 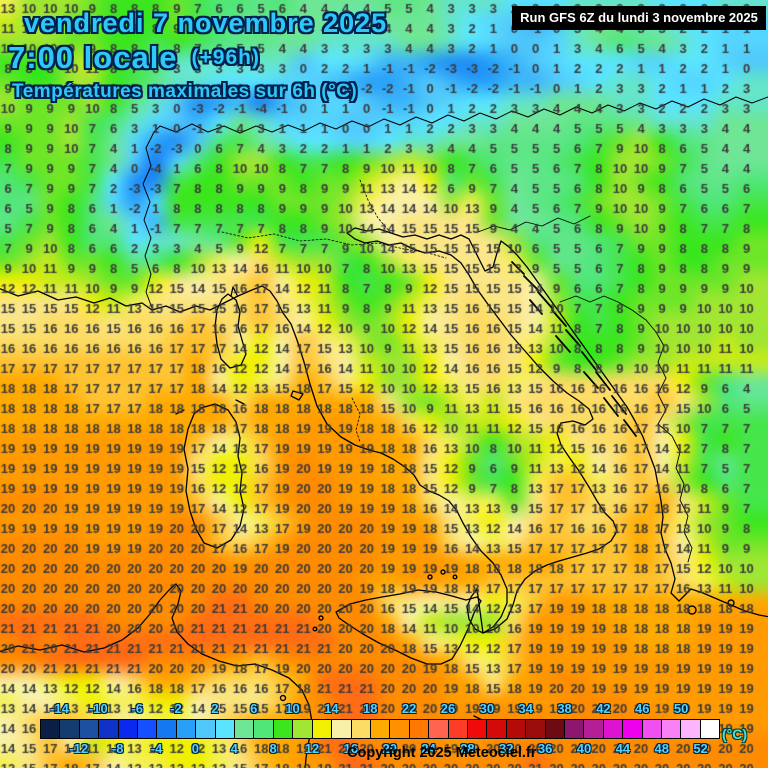 I want to click on scale-bottom-label-0: -12, so click(x=79, y=748).